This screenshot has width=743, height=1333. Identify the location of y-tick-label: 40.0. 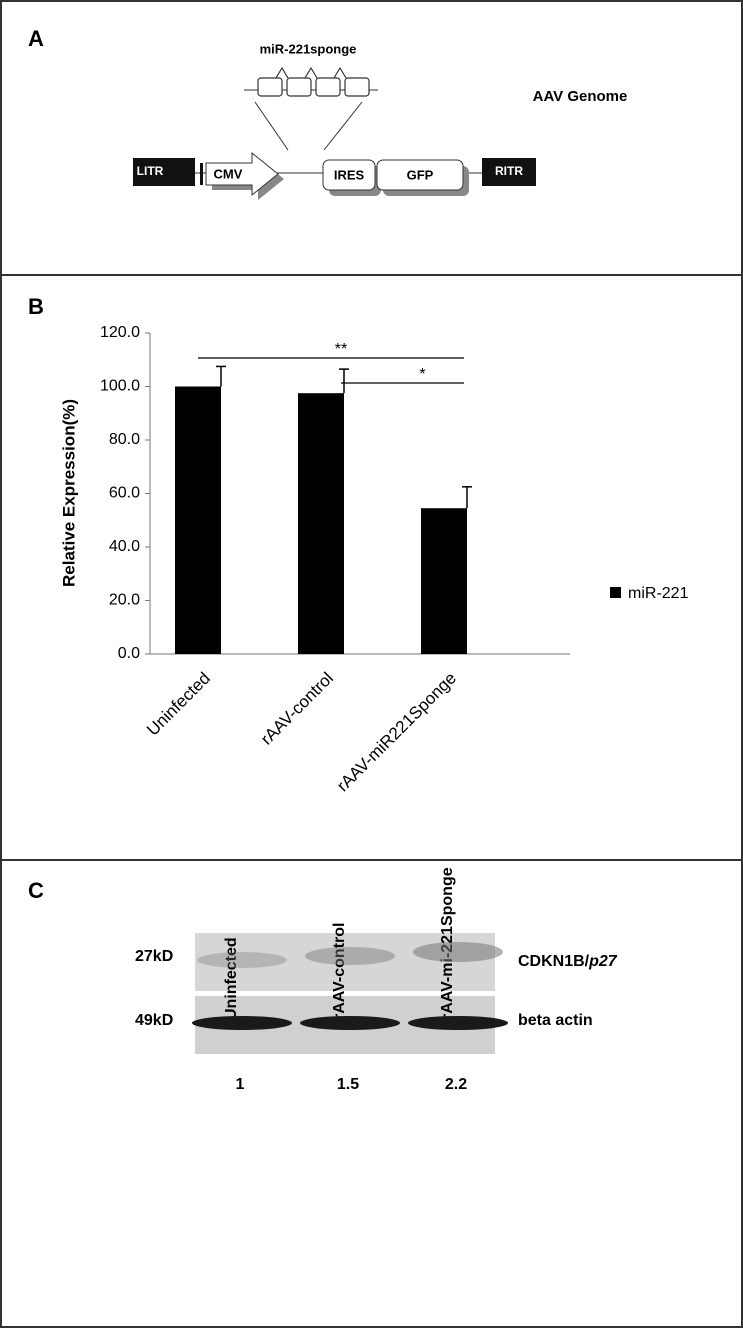
(124, 546).